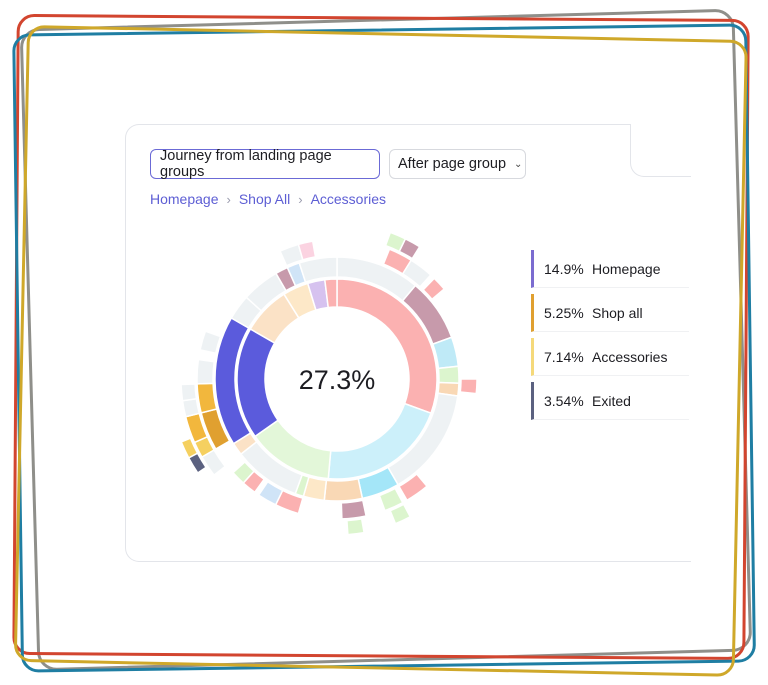 This screenshot has height=685, width=768. What do you see at coordinates (626, 268) in the screenshot?
I see `legend-label: Homepage` at bounding box center [626, 268].